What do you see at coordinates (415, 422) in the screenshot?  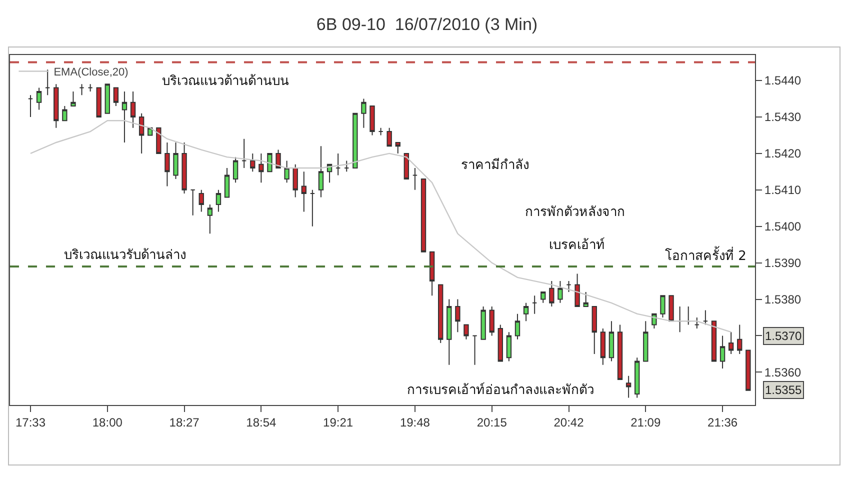 I see `x-tick-label: 19:48` at bounding box center [415, 422].